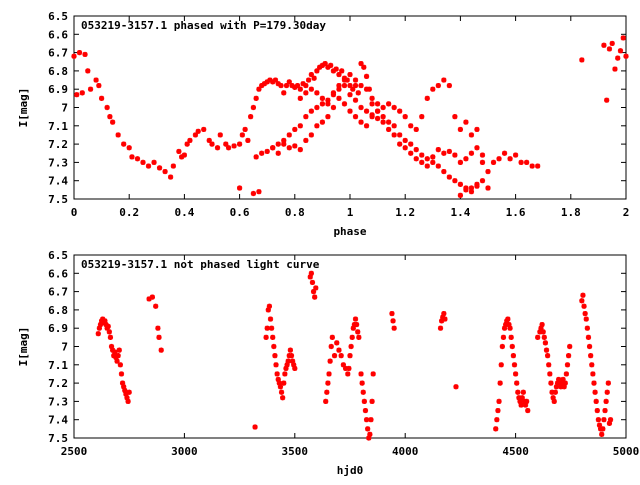  I want to click on x-tick-label: 4500, so click(515, 451).